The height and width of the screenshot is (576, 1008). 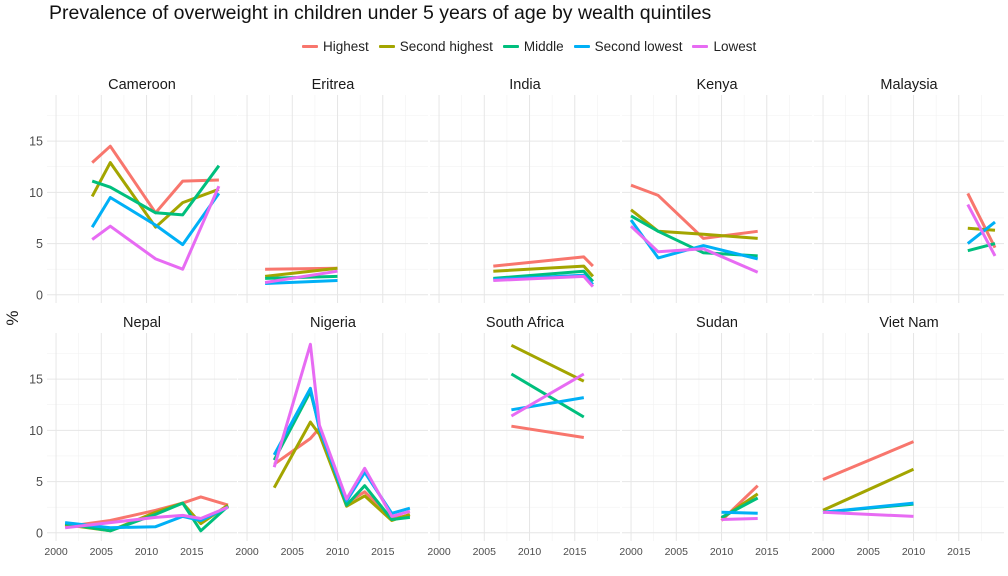 I want to click on legend-item: Second lowest, so click(x=628, y=46).